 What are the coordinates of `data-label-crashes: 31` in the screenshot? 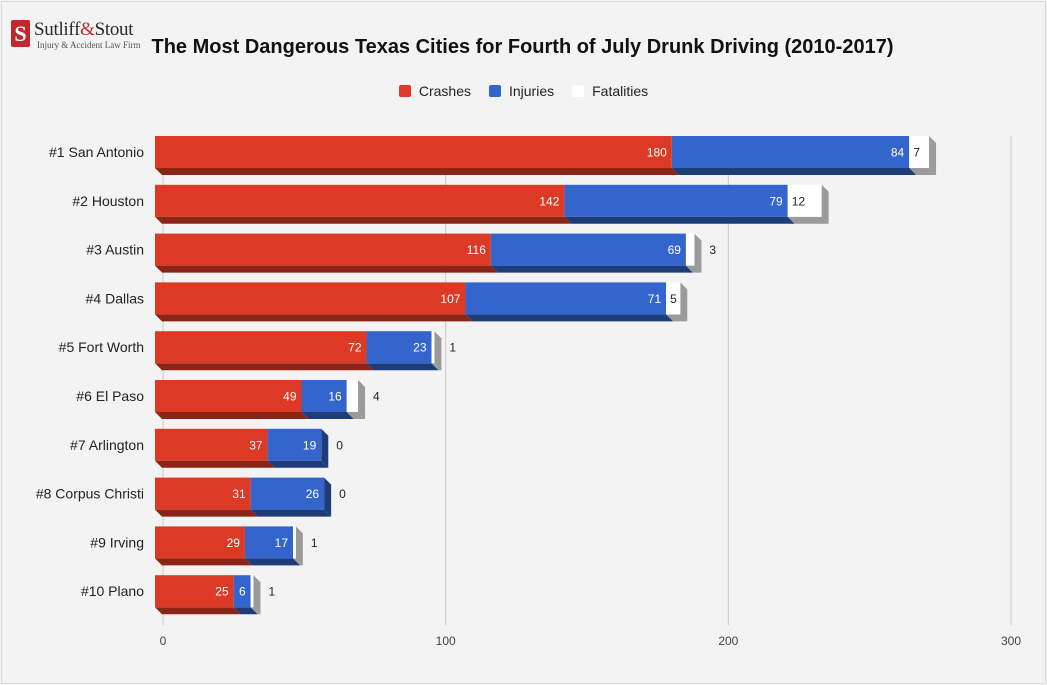 It's located at (239, 494).